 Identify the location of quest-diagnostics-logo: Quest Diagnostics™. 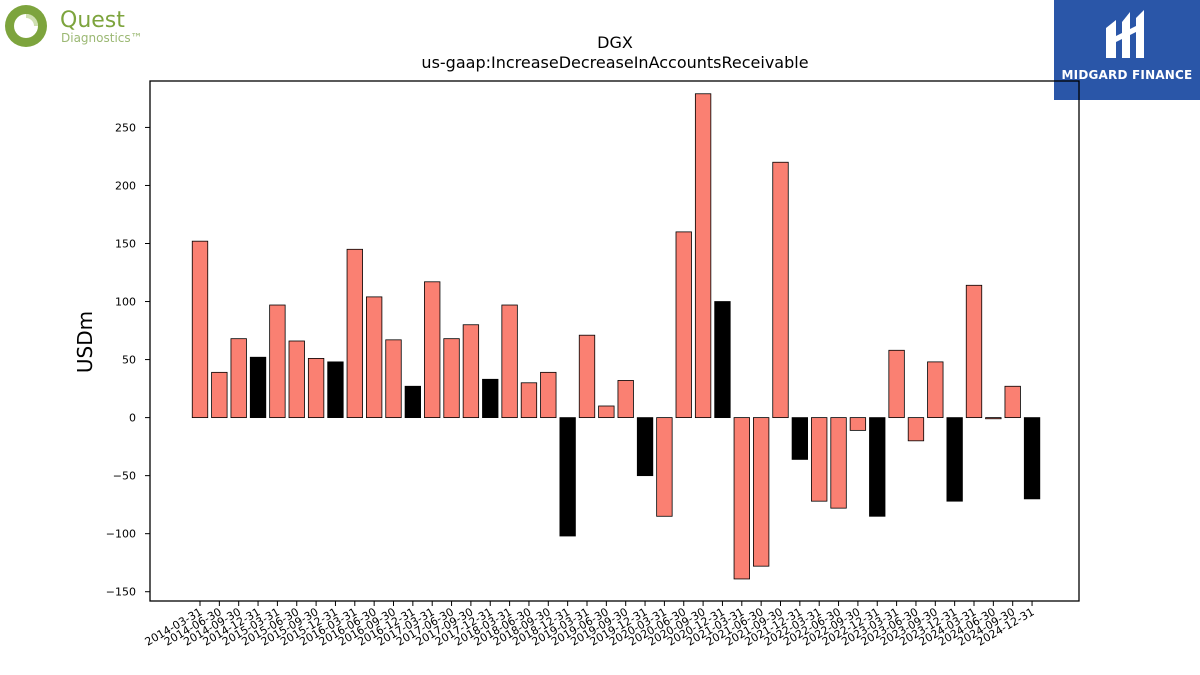
(84, 28).